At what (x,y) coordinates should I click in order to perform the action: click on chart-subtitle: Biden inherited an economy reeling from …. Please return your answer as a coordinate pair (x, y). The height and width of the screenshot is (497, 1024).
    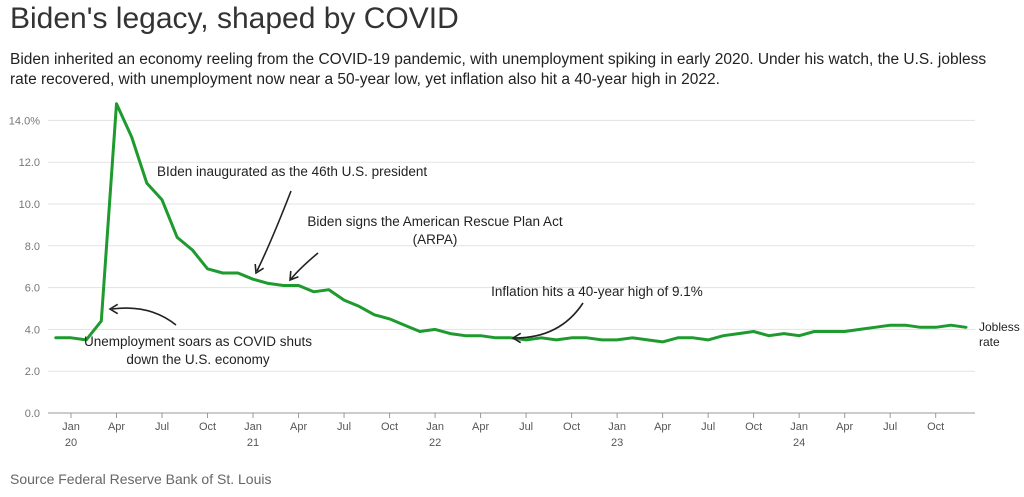
    Looking at the image, I should click on (498, 69).